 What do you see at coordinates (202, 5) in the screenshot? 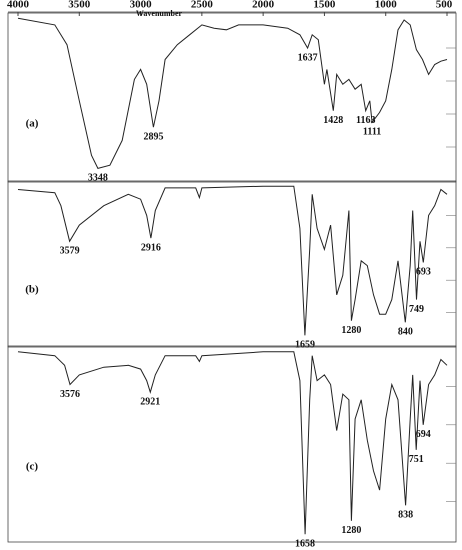
I see `x-tick-label: 2500` at bounding box center [202, 5].